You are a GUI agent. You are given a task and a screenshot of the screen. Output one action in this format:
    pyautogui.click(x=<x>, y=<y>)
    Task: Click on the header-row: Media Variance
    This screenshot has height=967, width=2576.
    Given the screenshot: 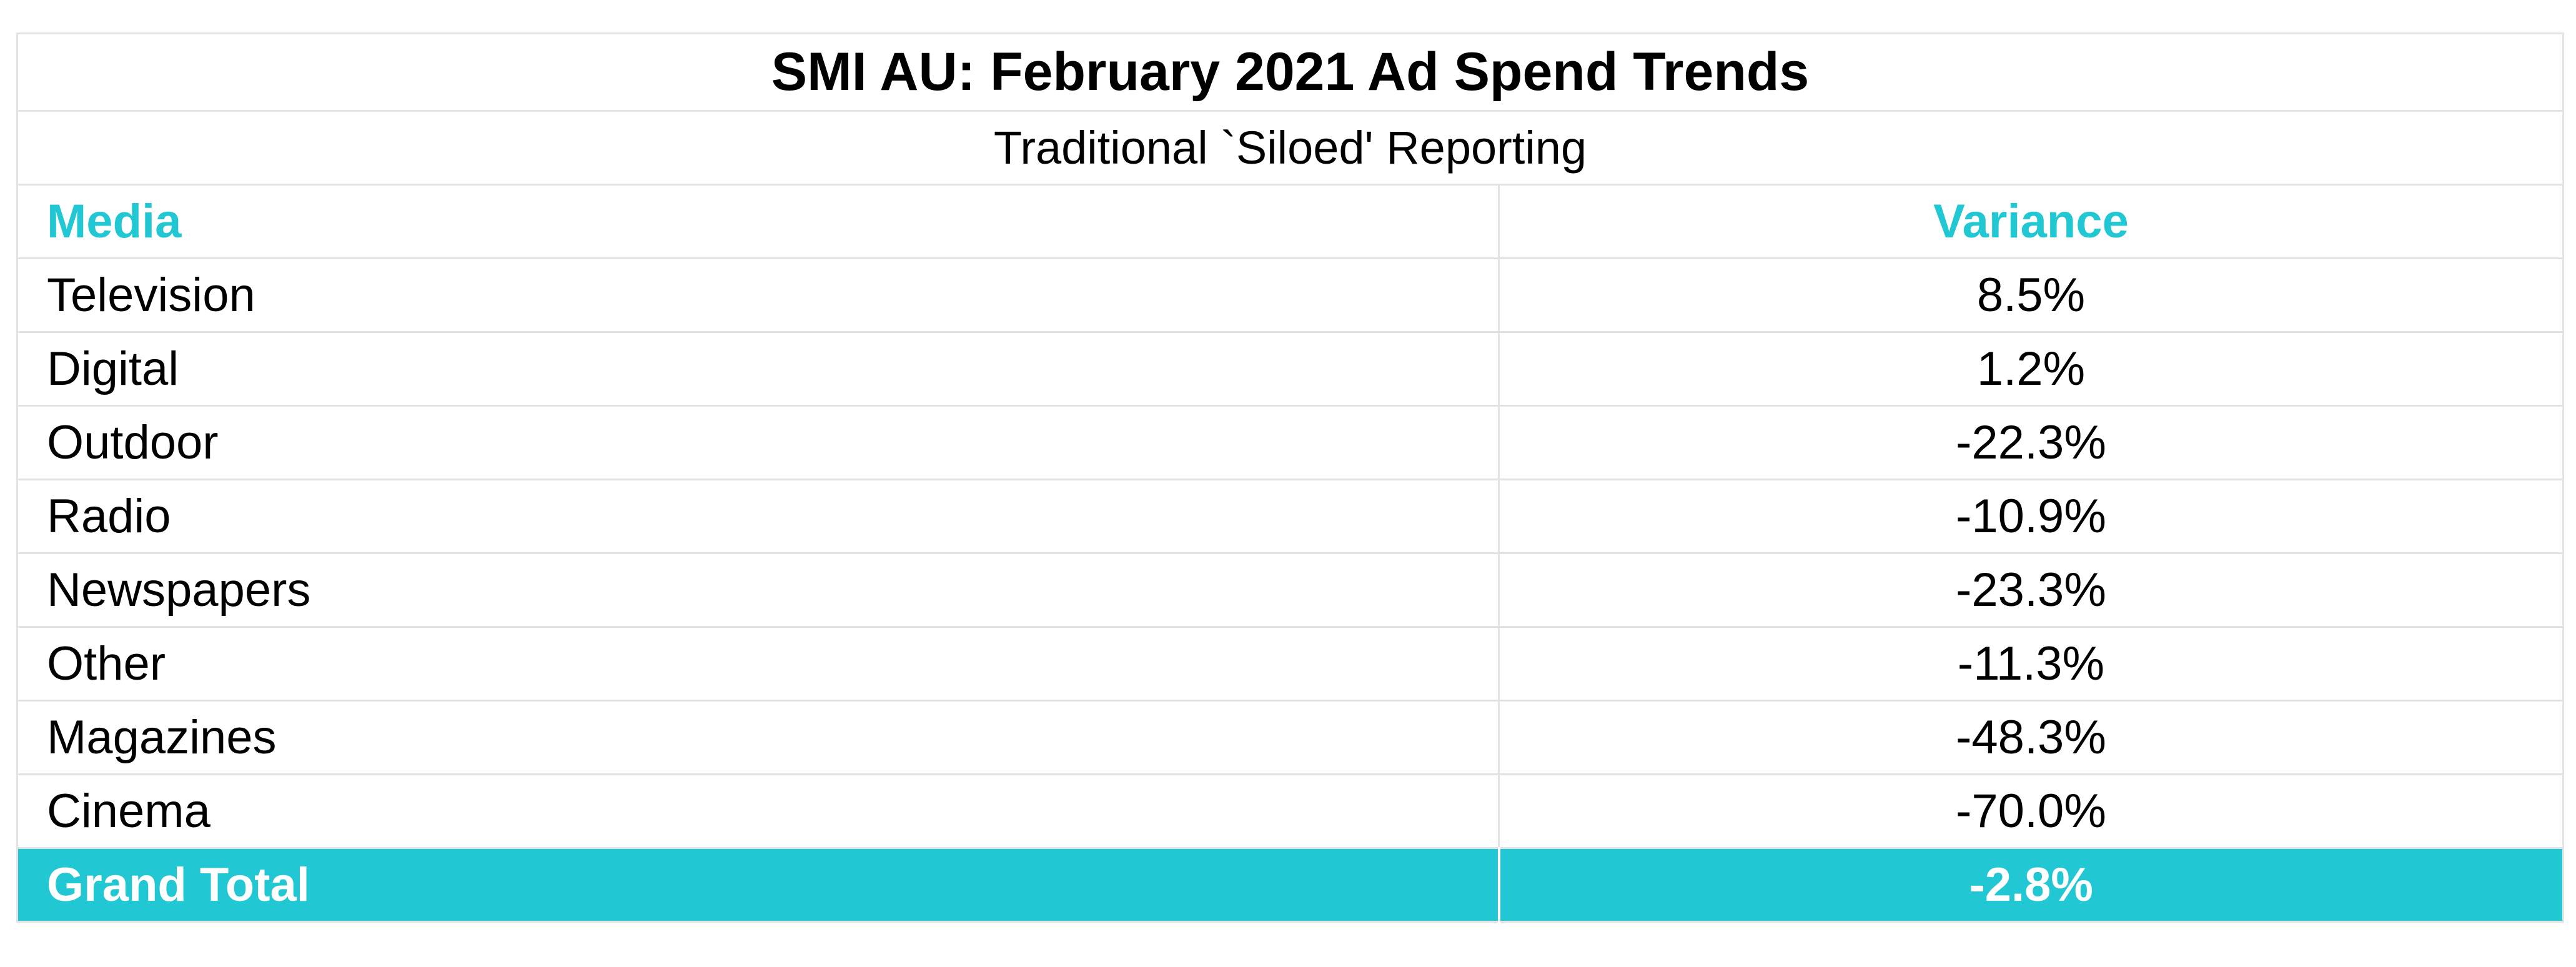 What is the action you would take?
    pyautogui.click(x=1290, y=221)
    